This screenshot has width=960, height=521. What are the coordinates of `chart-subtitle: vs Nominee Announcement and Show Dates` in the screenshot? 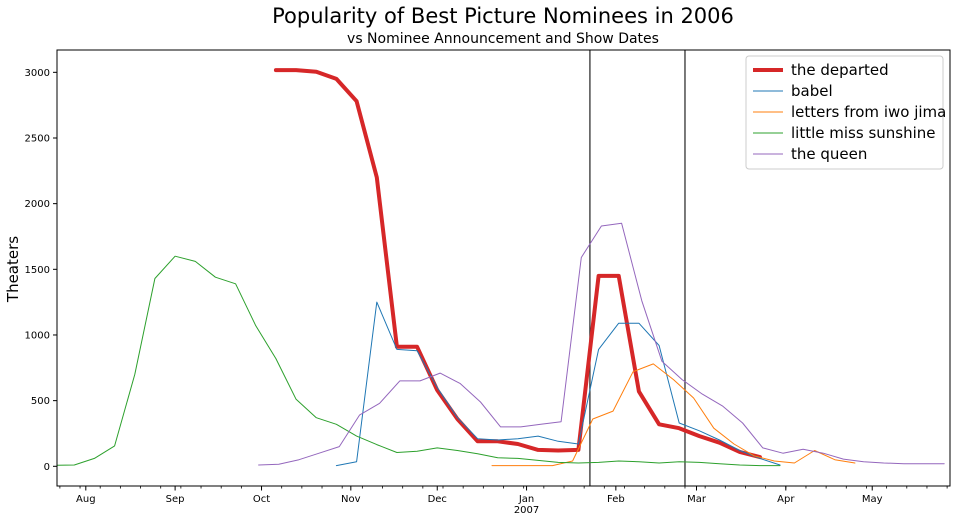 It's located at (503, 39).